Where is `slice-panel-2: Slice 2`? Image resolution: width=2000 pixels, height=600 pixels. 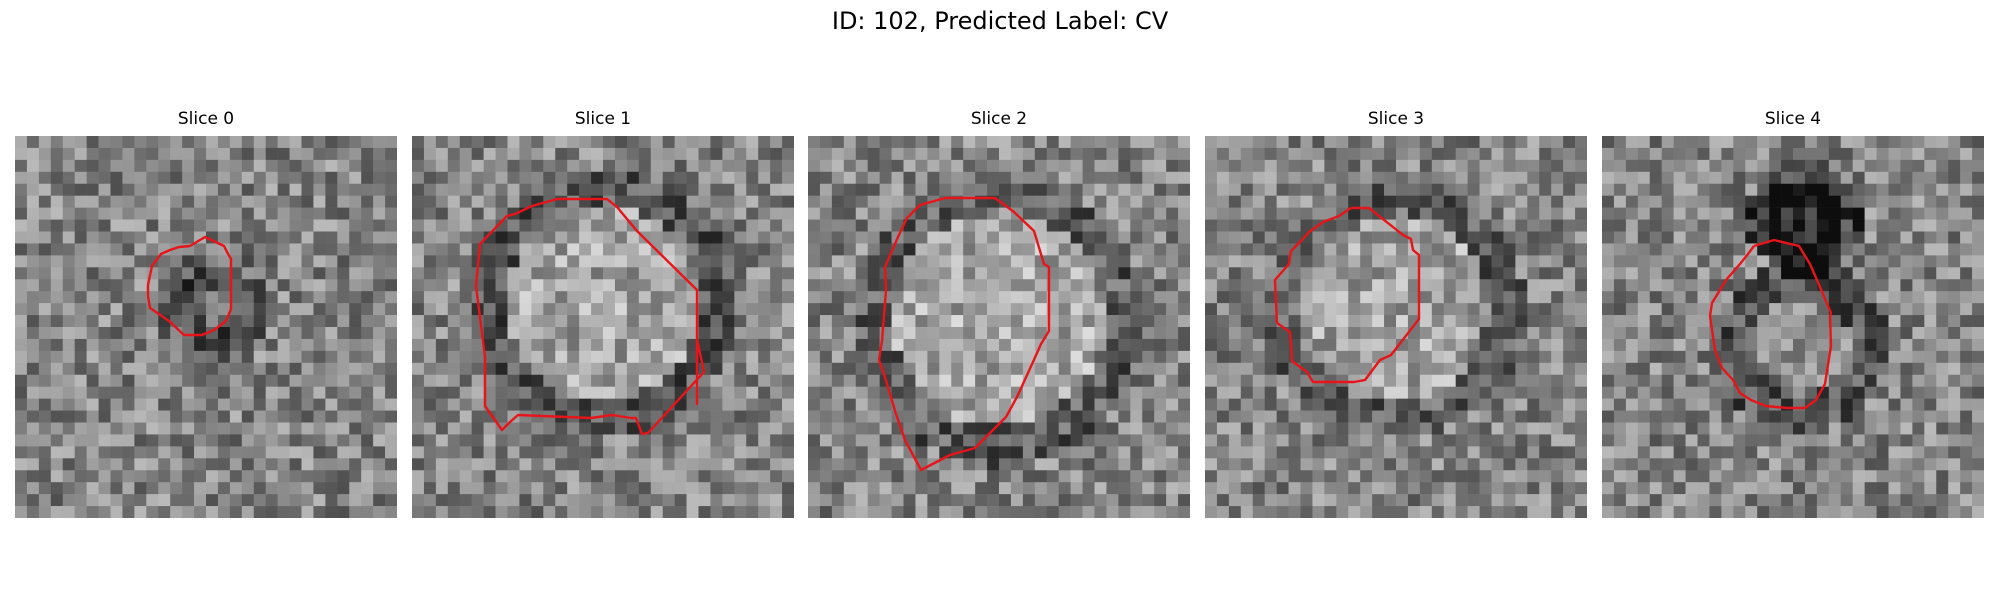 slice-panel-2: Slice 2 is located at coordinates (999, 313).